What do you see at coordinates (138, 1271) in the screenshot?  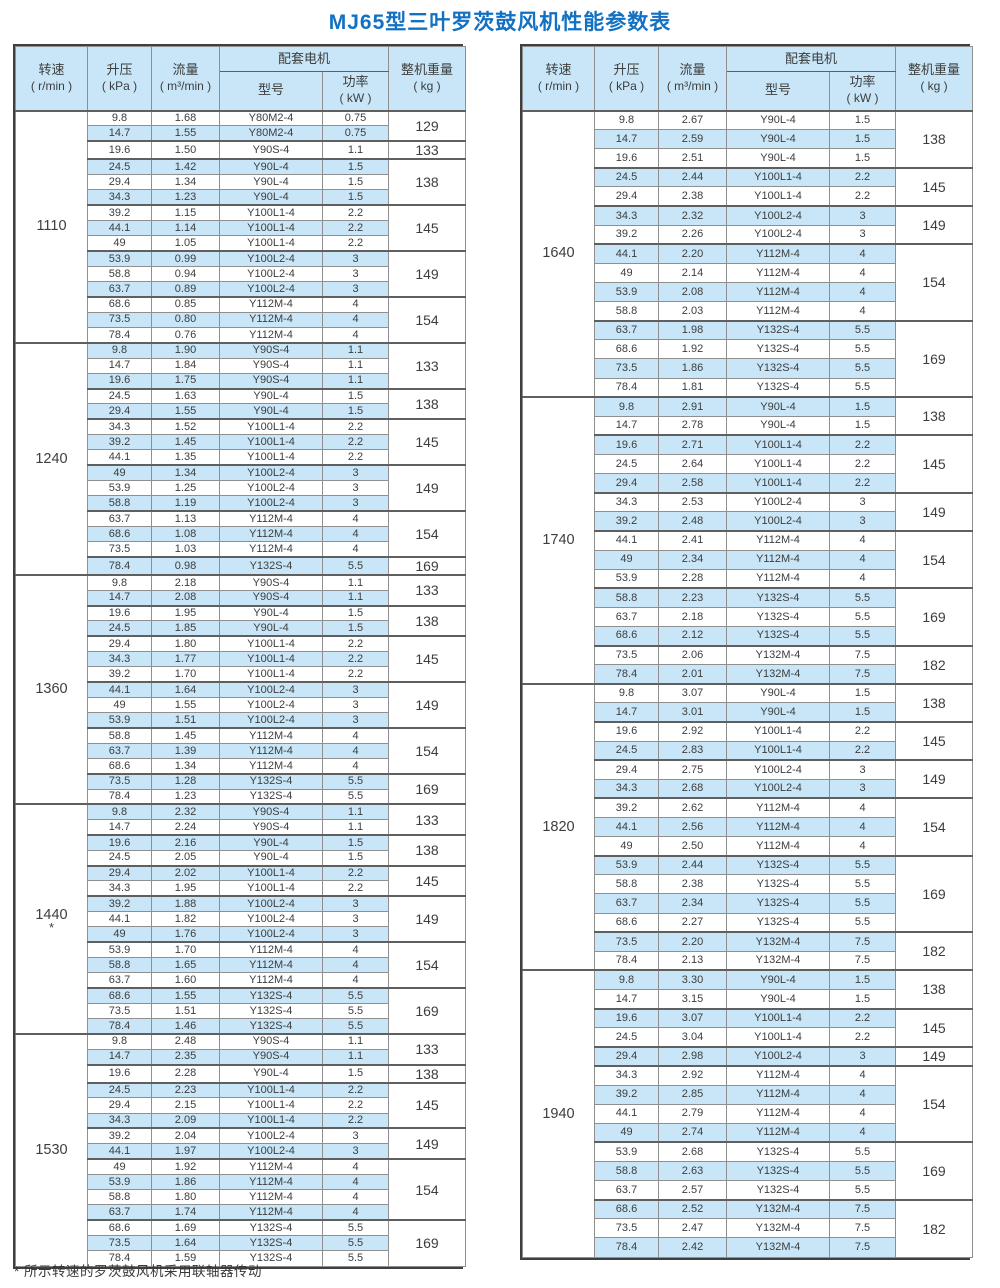 I see `footnote: * 所示转速的罗茨鼓风机采用联轴器传动` at bounding box center [138, 1271].